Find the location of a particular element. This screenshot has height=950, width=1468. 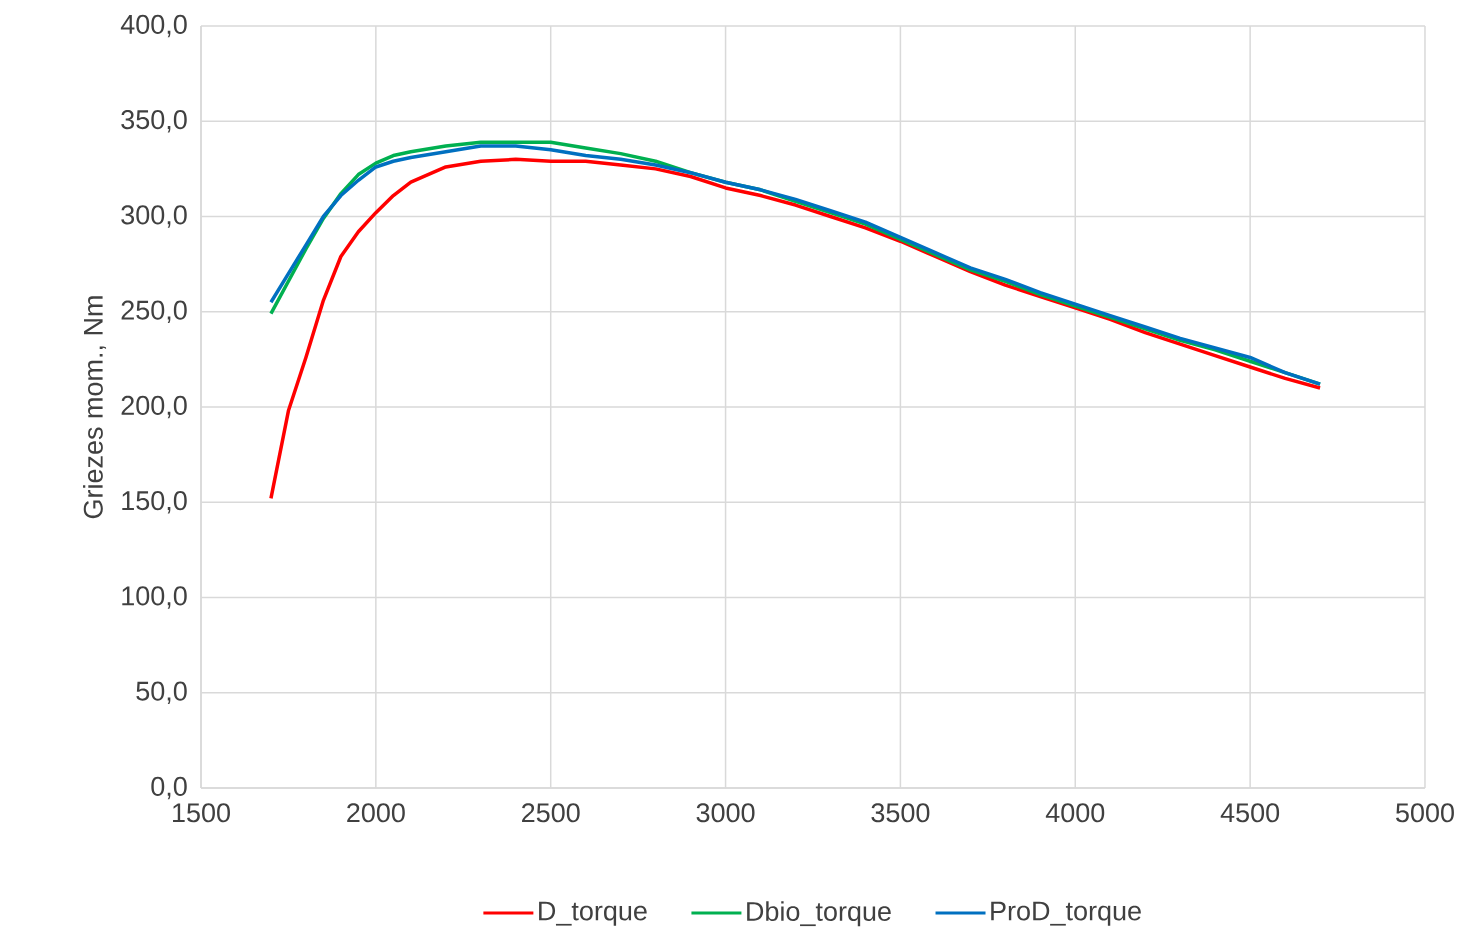

y-tick-label: 350,0 is located at coordinates (154, 121).